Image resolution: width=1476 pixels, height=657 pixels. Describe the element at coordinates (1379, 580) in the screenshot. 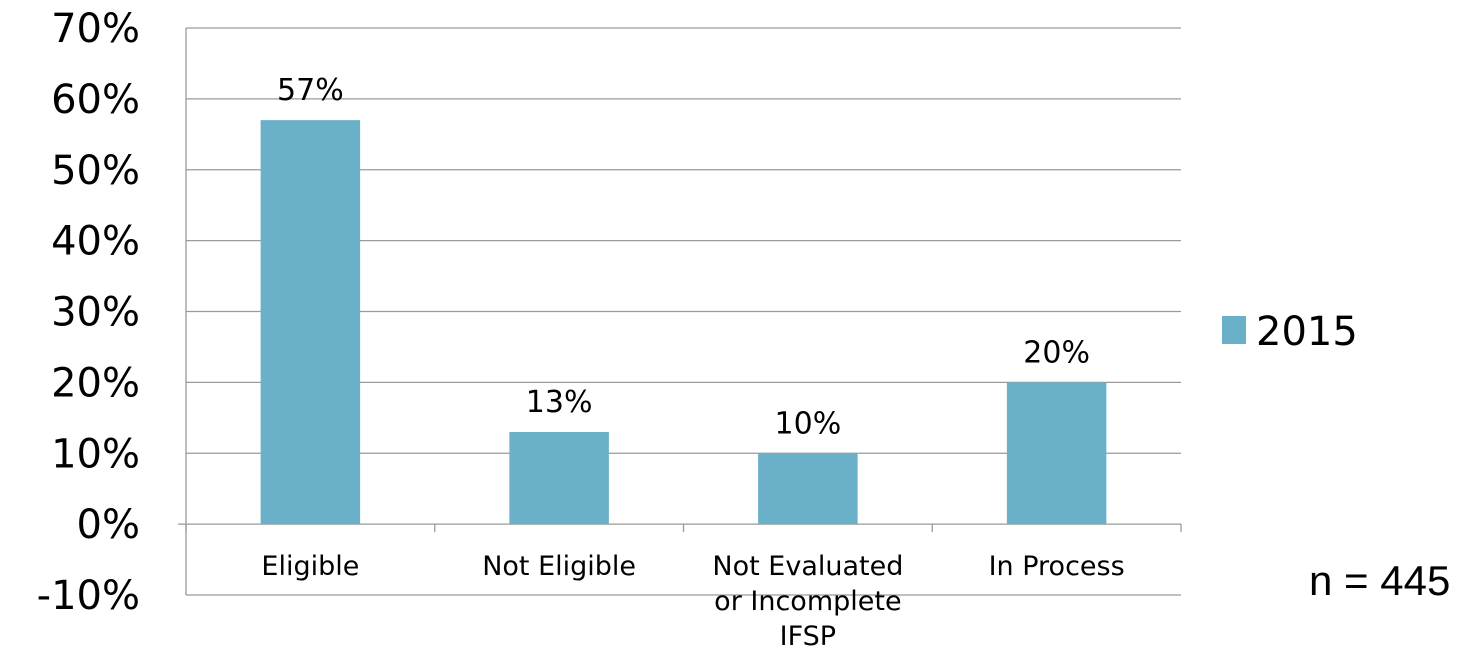

I see `sample-size-note: n = 445` at that location.